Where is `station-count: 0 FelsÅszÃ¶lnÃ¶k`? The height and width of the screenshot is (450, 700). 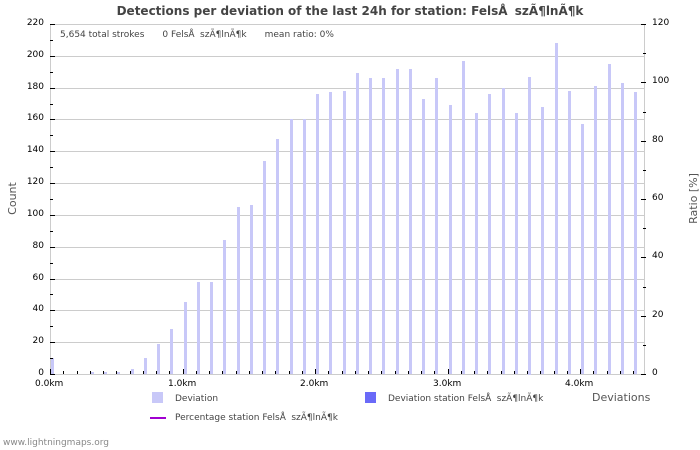
station-count: 0 FelsÅszÃ¶lnÃ¶k is located at coordinates (204, 35).